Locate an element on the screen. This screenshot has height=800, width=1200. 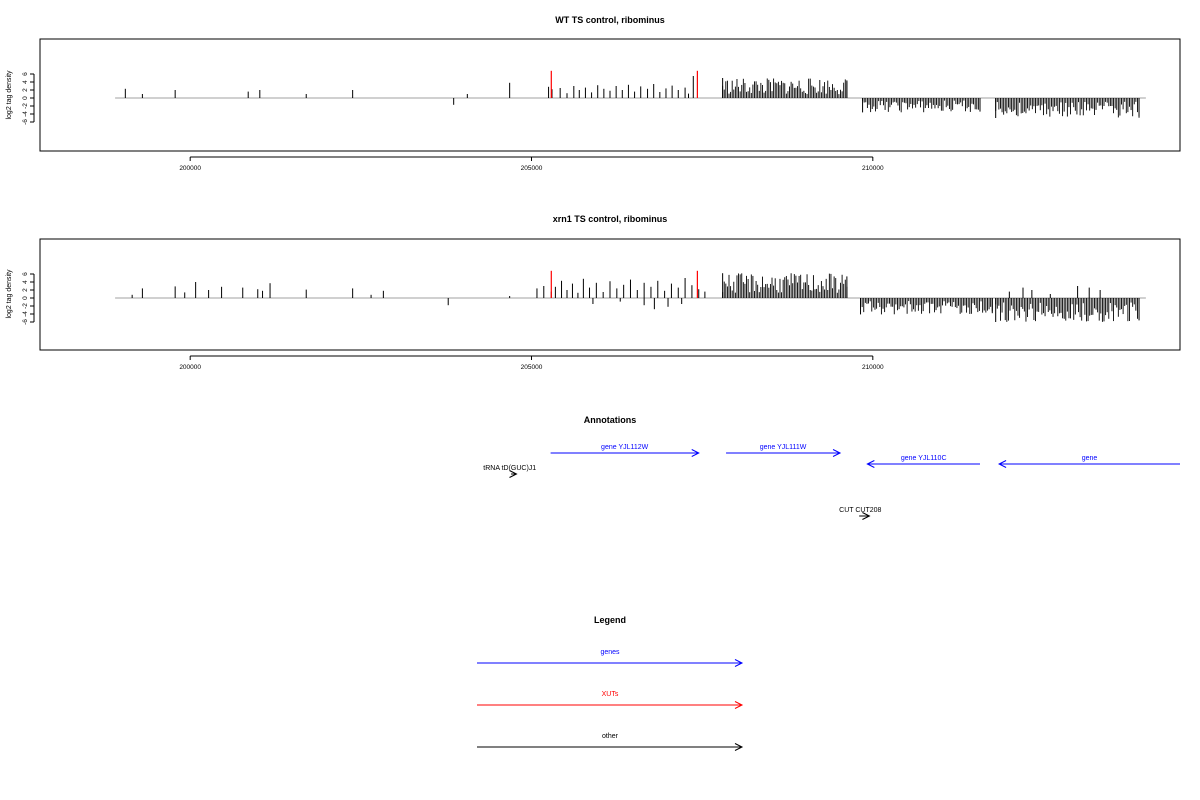
legend-arrow-other is located at coordinates (610, 747).